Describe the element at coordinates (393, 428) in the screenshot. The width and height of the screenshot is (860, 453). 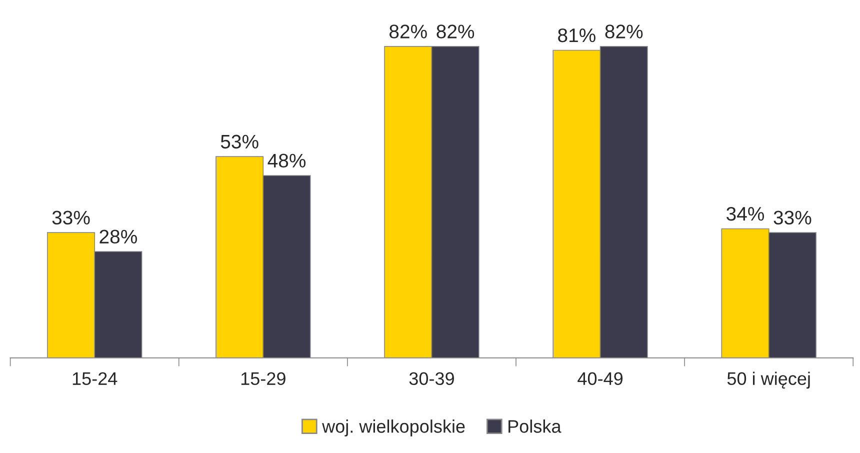
I see `legend-label: woj. wielkopolskie` at that location.